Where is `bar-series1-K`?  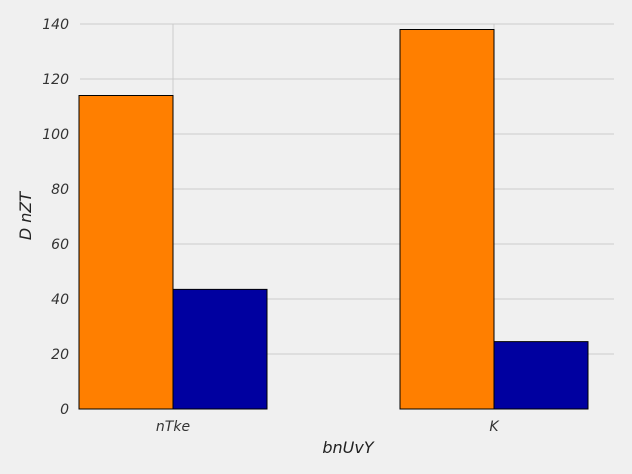
bar-series1-K is located at coordinates (447, 219).